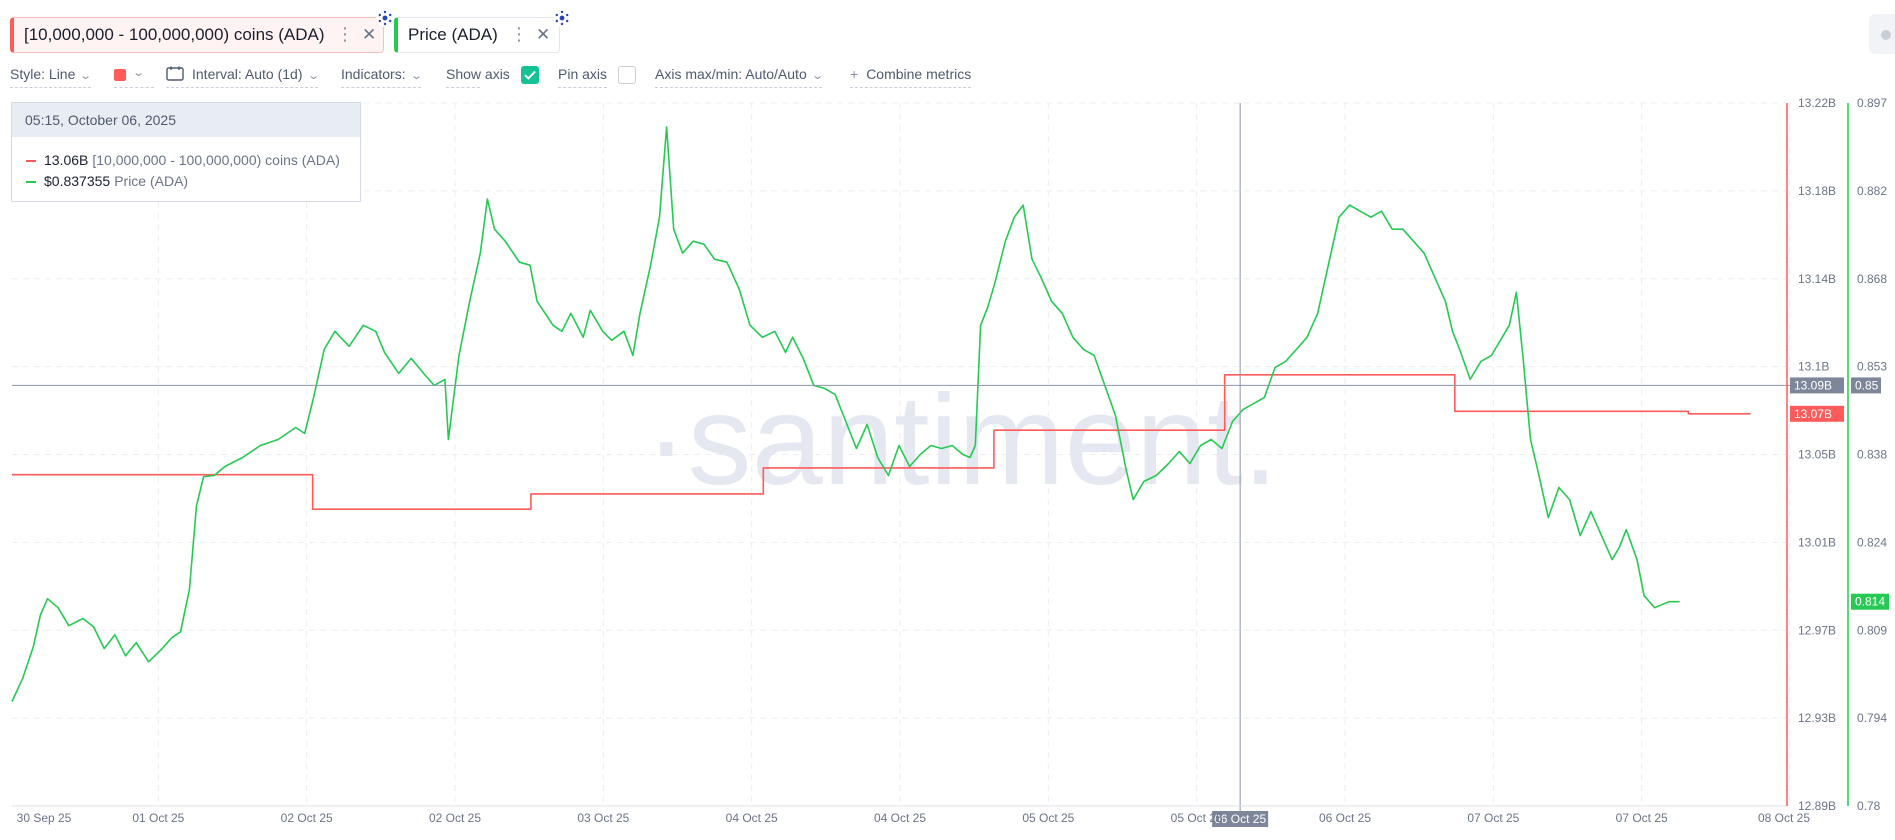  I want to click on y-left-tick-label: 12.89B, so click(1817, 806).